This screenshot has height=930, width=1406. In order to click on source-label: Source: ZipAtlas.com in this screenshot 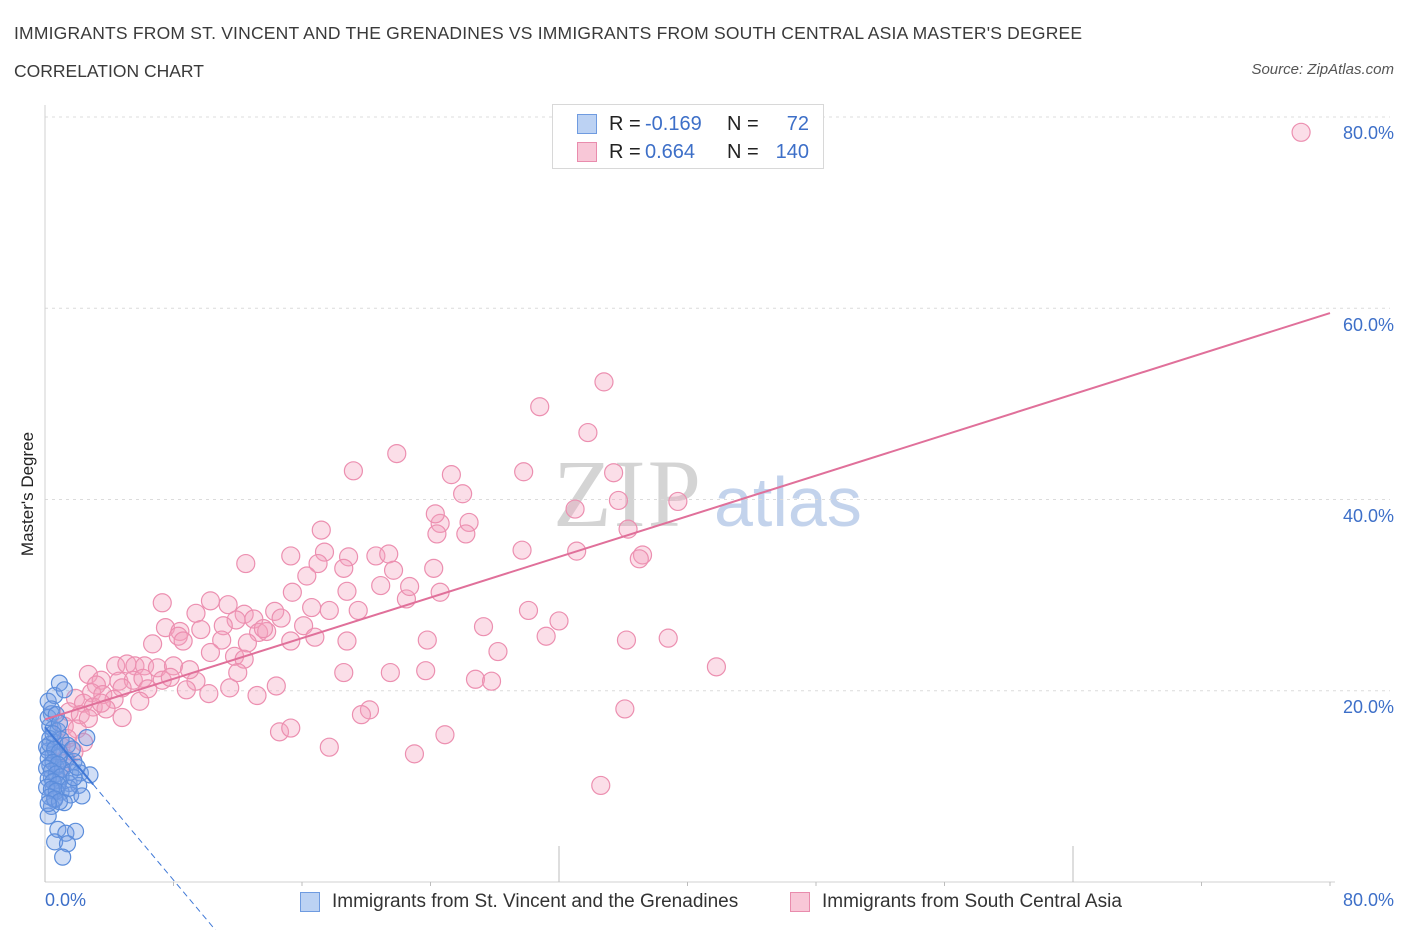, I will do `click(1322, 69)`.